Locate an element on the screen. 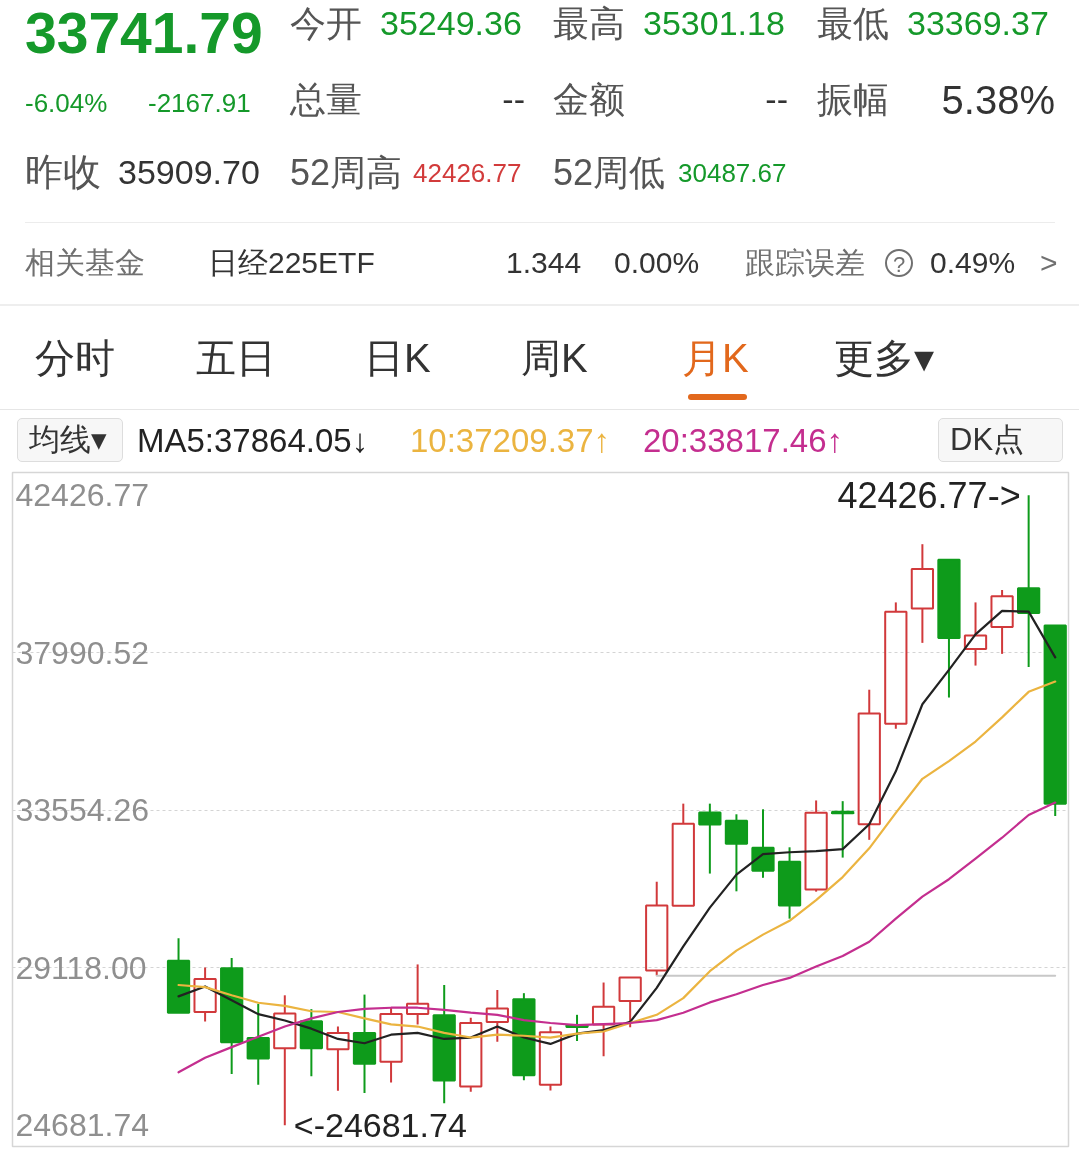  text: 日K is located at coordinates (397, 358).